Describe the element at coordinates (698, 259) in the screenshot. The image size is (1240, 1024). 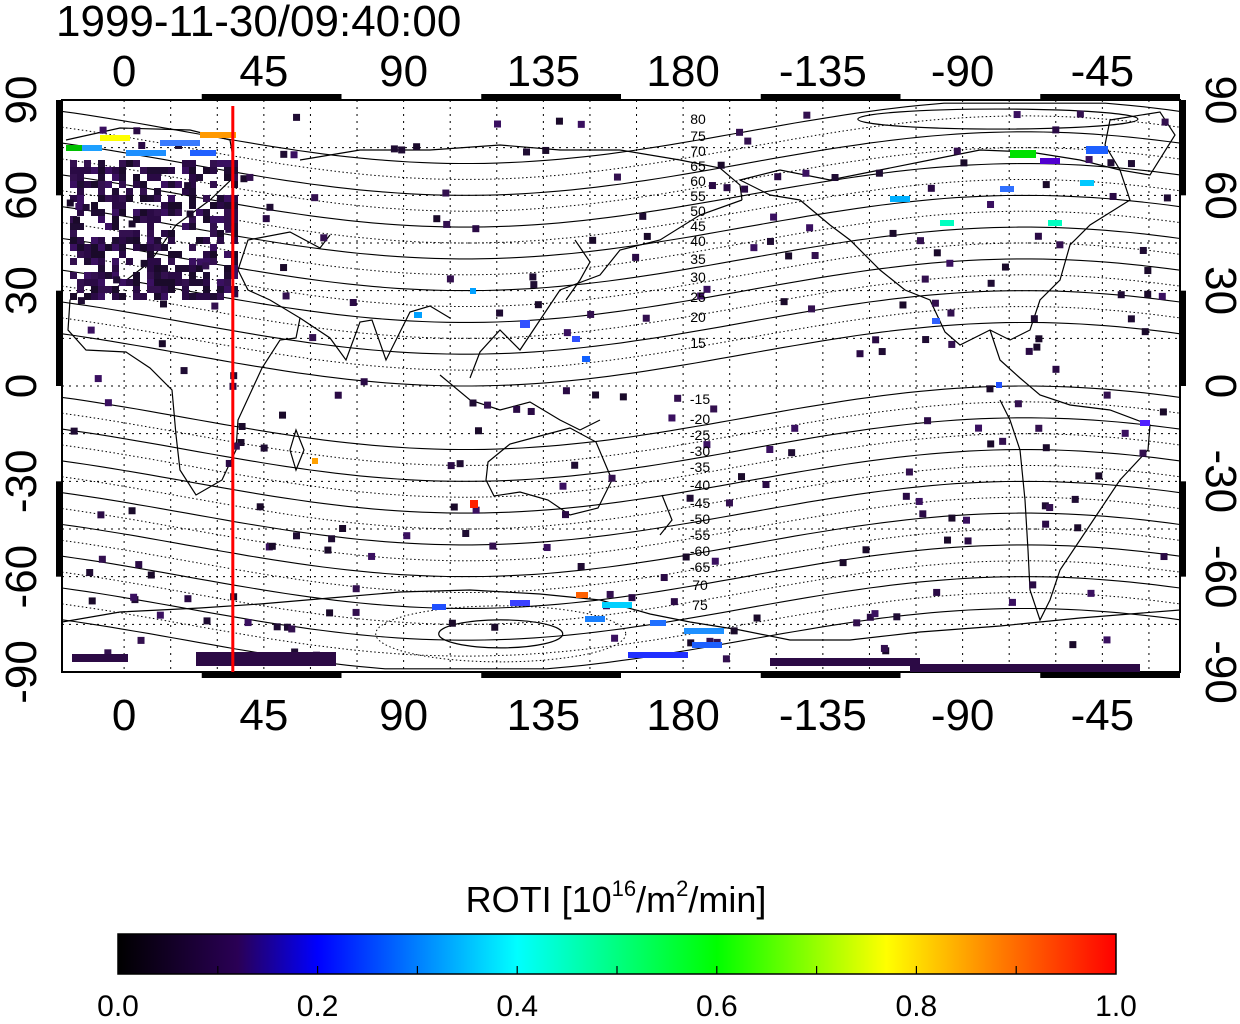
I see `contour-label: 35` at that location.